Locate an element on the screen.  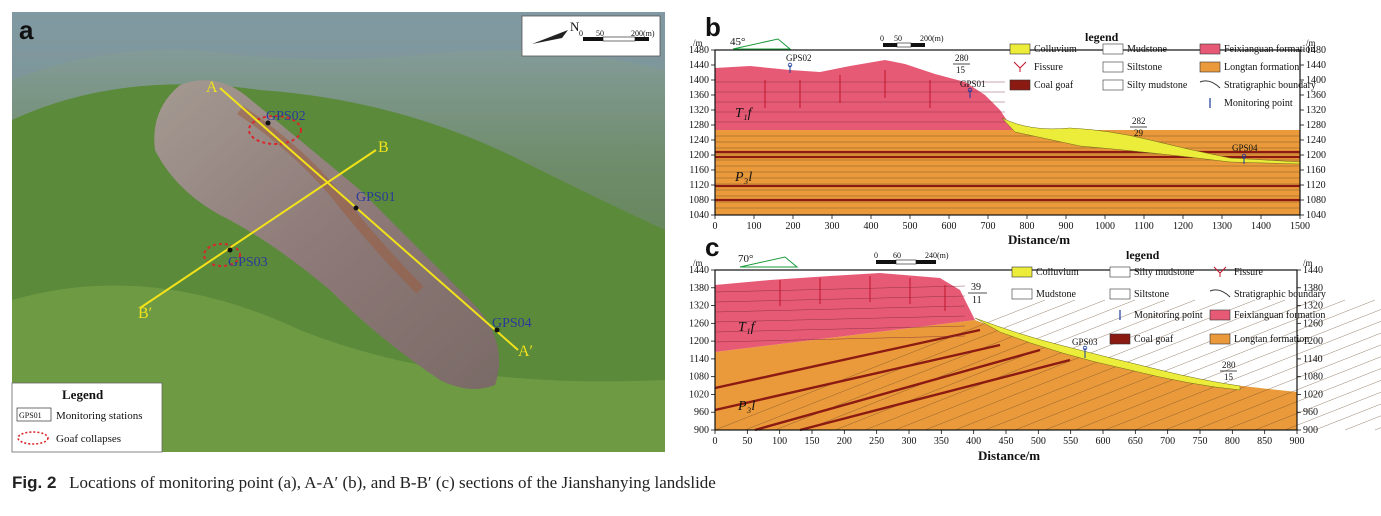
legend-title: Legend is located at coordinates (83, 394).